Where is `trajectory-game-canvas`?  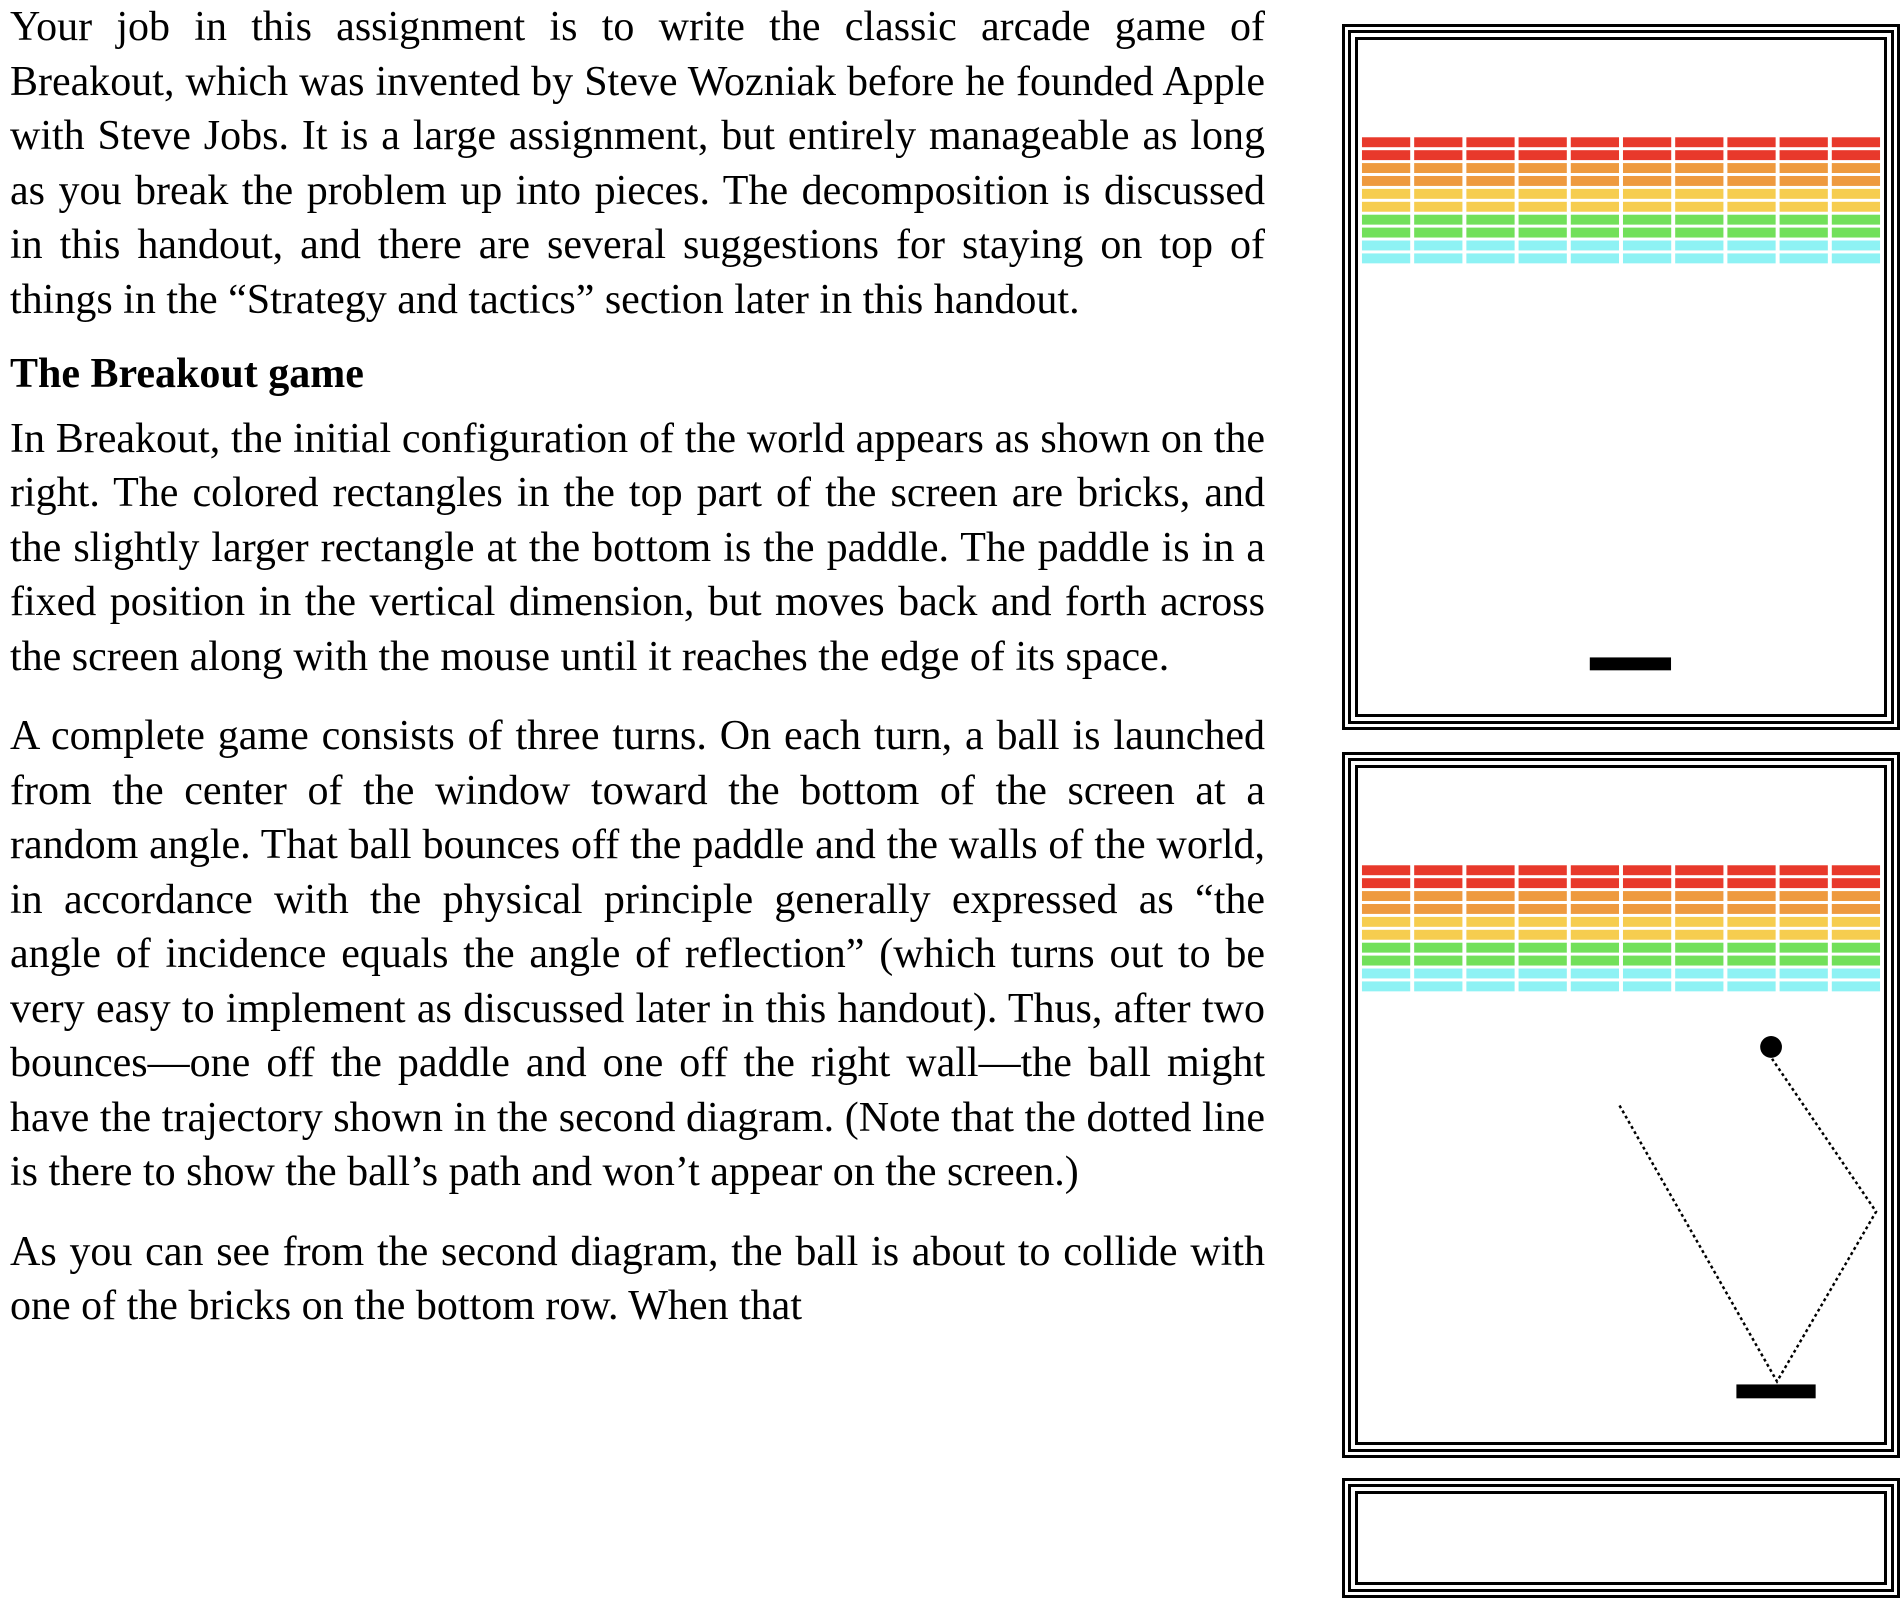 trajectory-game-canvas is located at coordinates (1621, 1132).